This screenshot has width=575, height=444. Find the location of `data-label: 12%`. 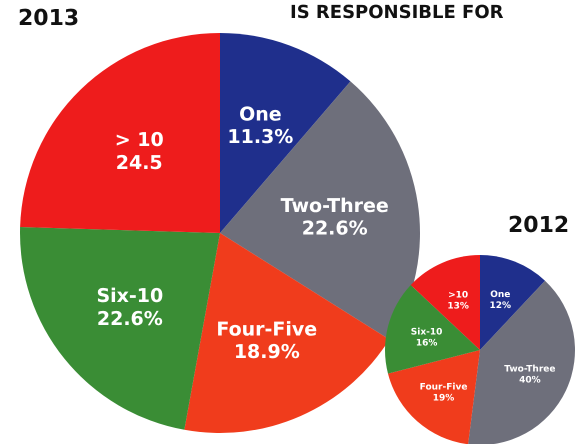

data-label: 12% is located at coordinates (501, 305).